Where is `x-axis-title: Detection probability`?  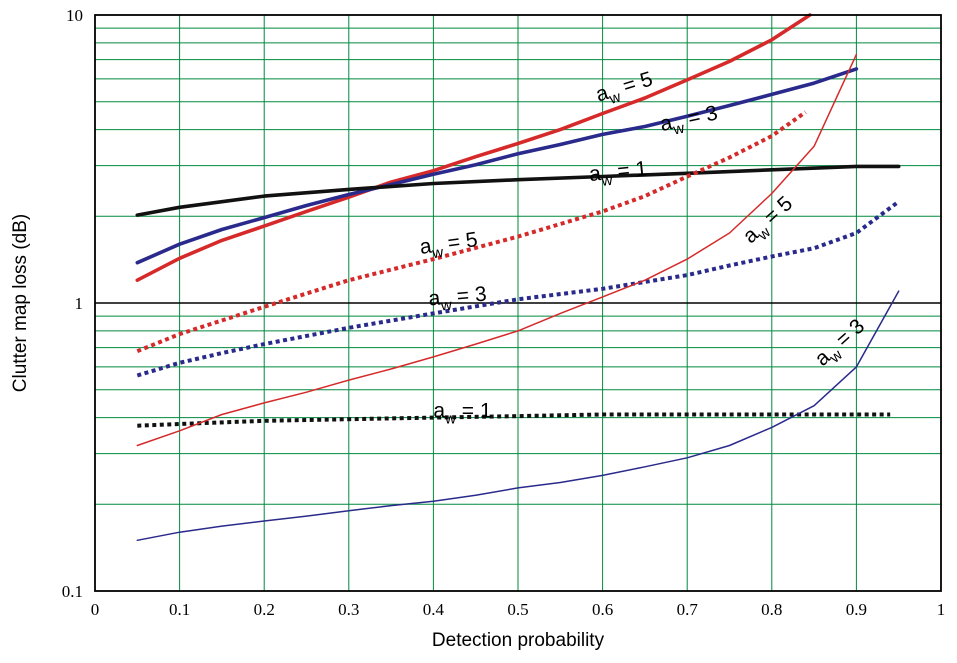
x-axis-title: Detection probability is located at coordinates (518, 640).